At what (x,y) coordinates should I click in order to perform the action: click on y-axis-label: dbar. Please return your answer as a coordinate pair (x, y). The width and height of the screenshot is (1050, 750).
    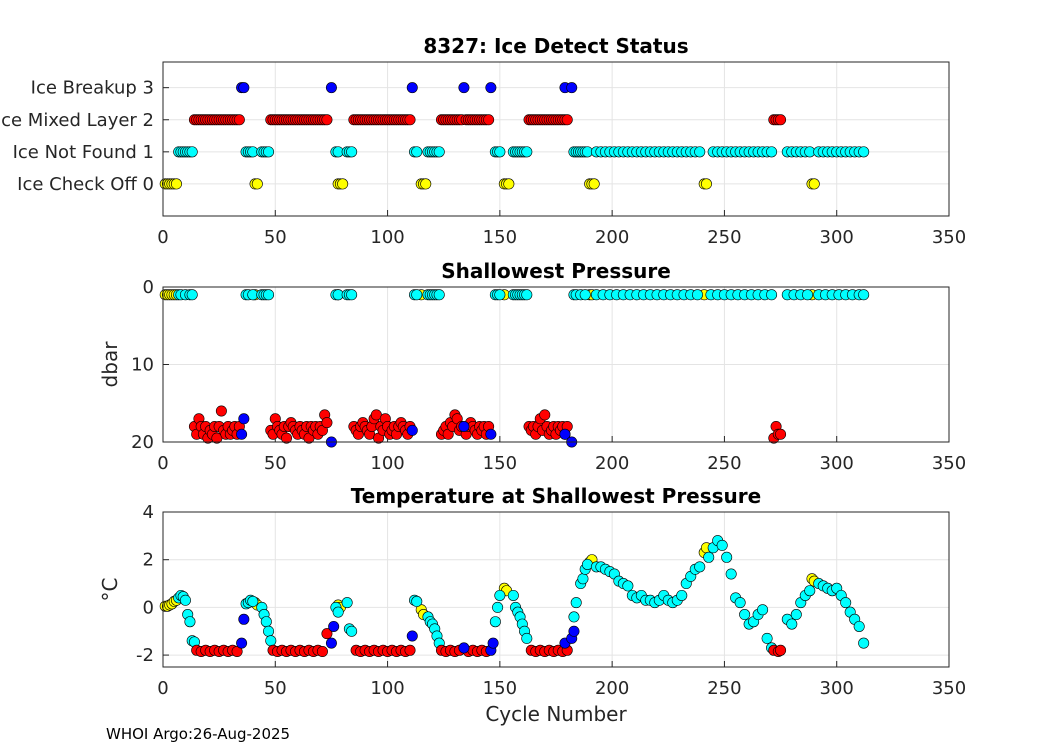
    Looking at the image, I should click on (110, 364).